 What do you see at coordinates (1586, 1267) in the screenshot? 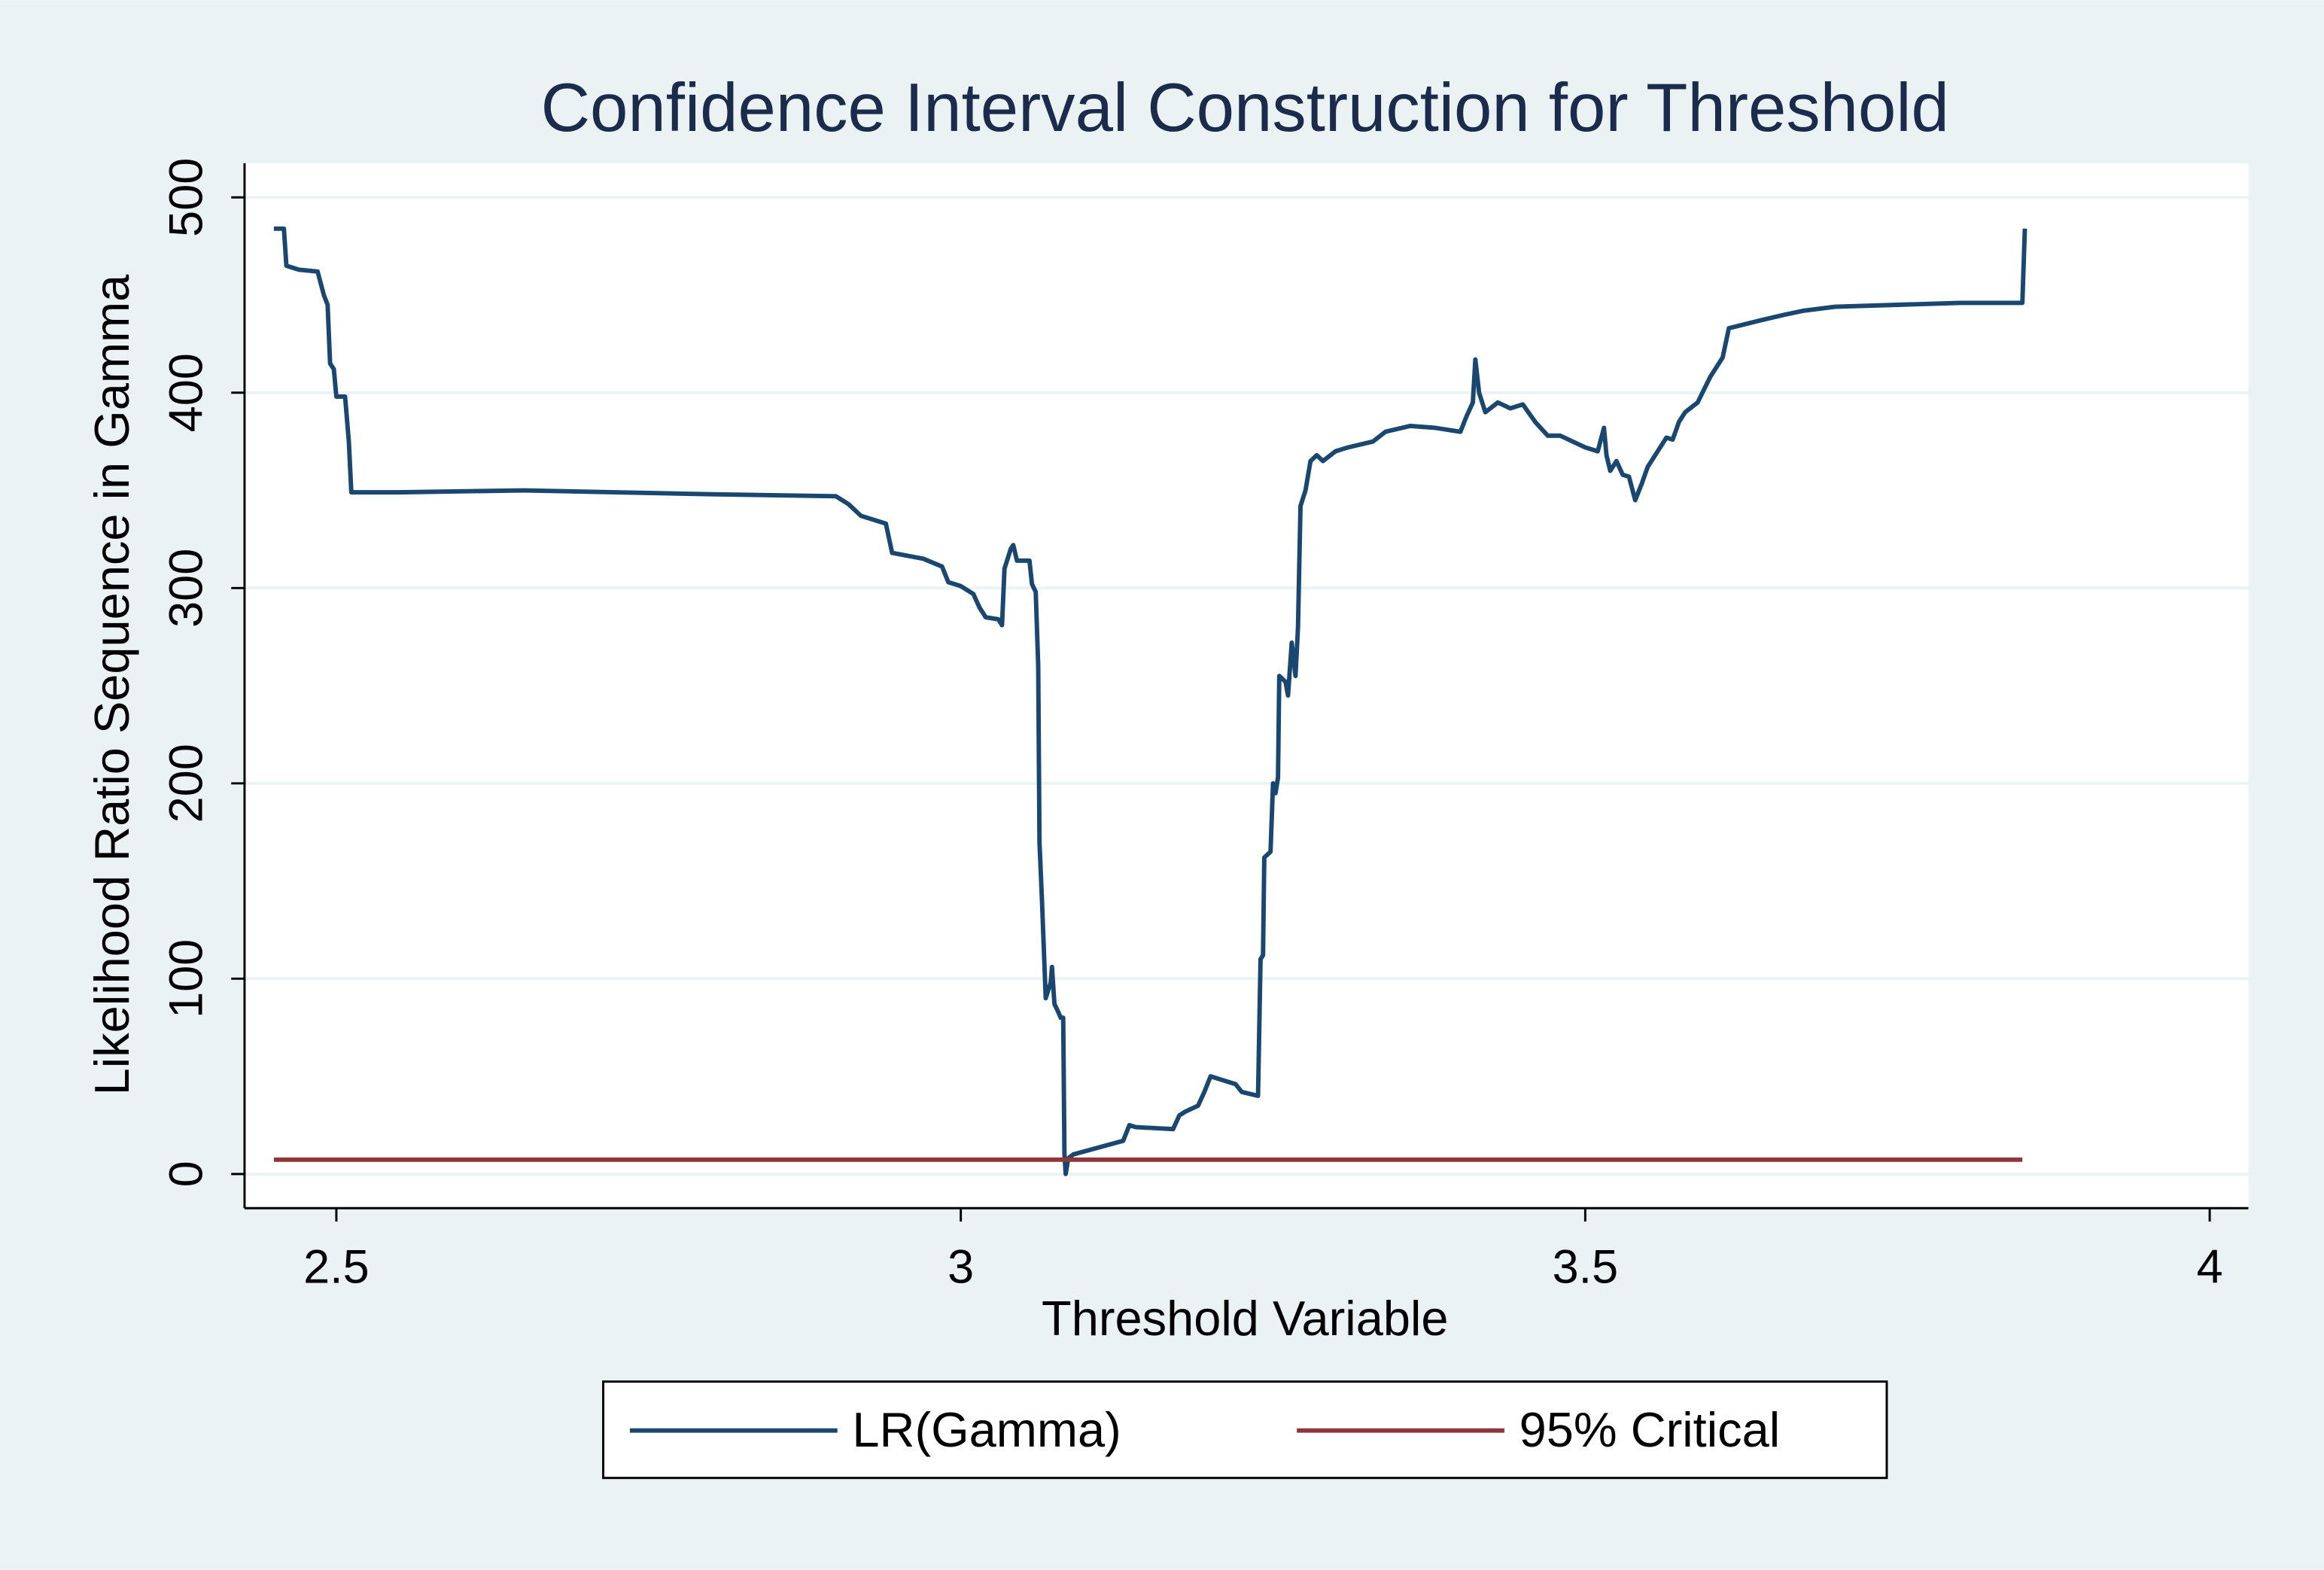
I see `x-tick-label: 3.5` at bounding box center [1586, 1267].